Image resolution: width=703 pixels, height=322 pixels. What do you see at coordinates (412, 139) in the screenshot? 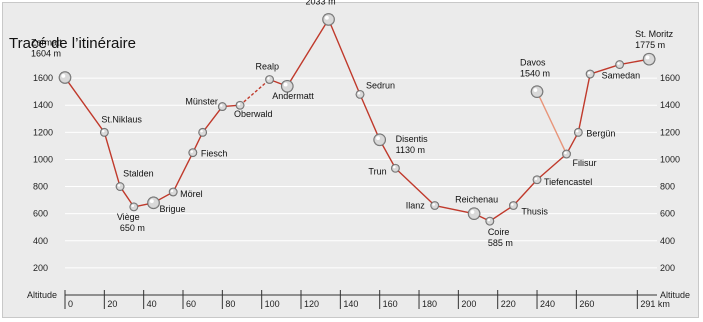
I see `station-name-label: Disentis` at bounding box center [412, 139].